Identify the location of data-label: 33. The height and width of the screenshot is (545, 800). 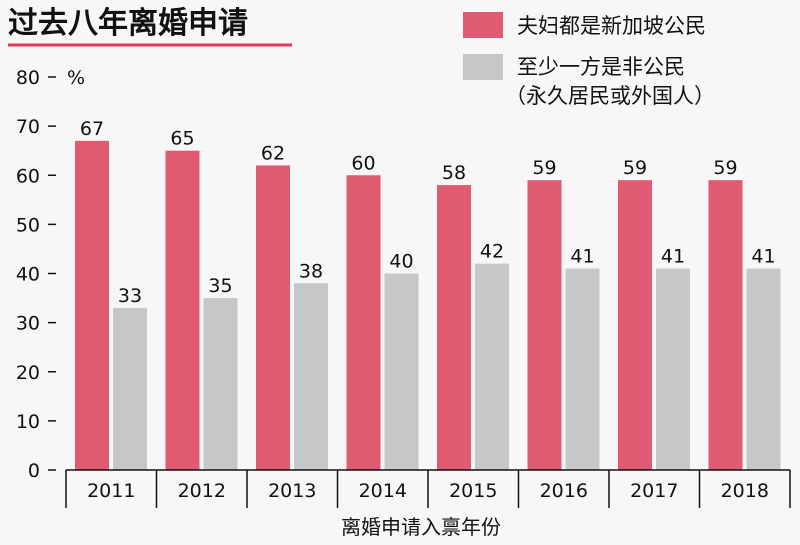
(130, 296).